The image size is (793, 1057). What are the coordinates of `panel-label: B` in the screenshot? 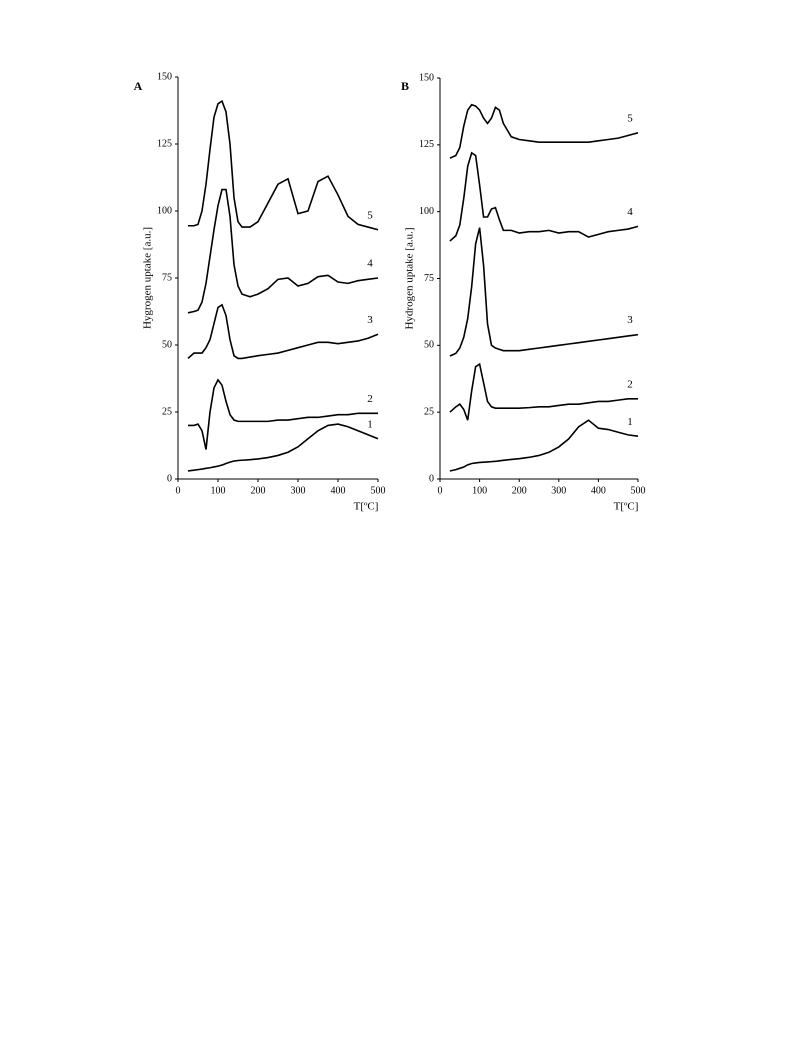 It's located at (405, 86).